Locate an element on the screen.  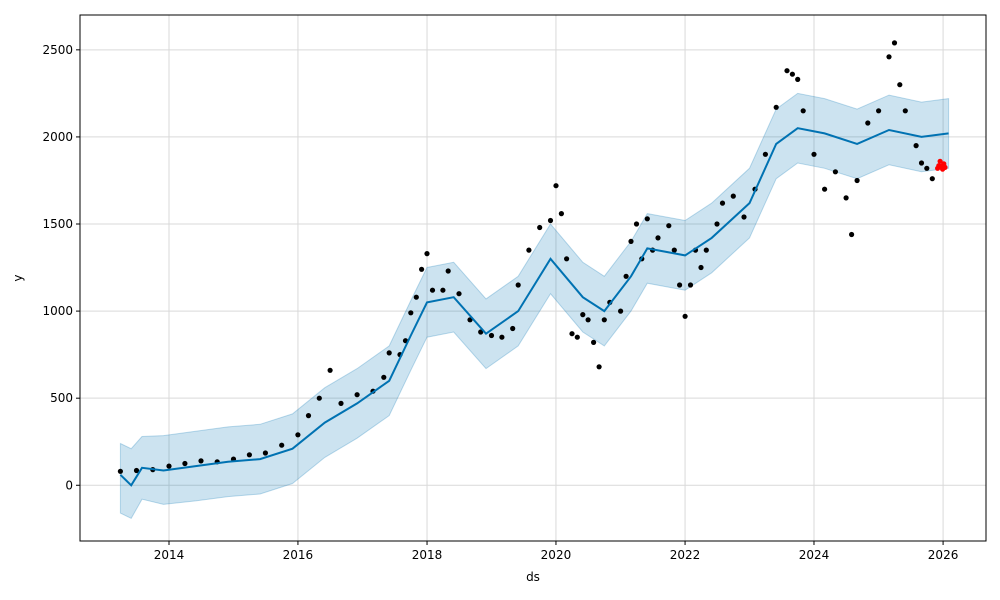
y-axis-label: y is located at coordinates (18, 277).